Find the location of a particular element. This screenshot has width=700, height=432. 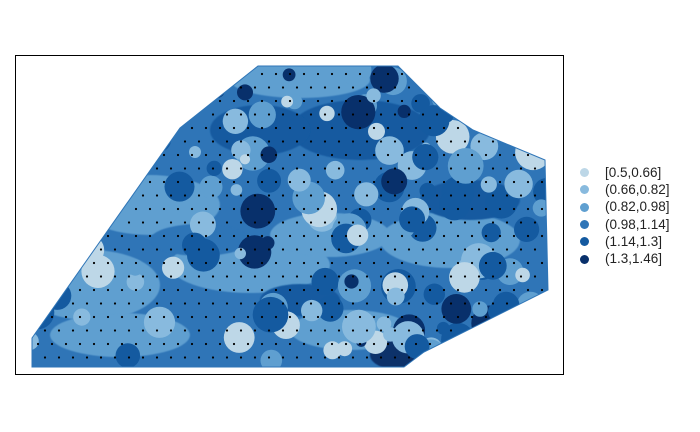

legend-label: (0.66,0.82] is located at coordinates (637, 190).